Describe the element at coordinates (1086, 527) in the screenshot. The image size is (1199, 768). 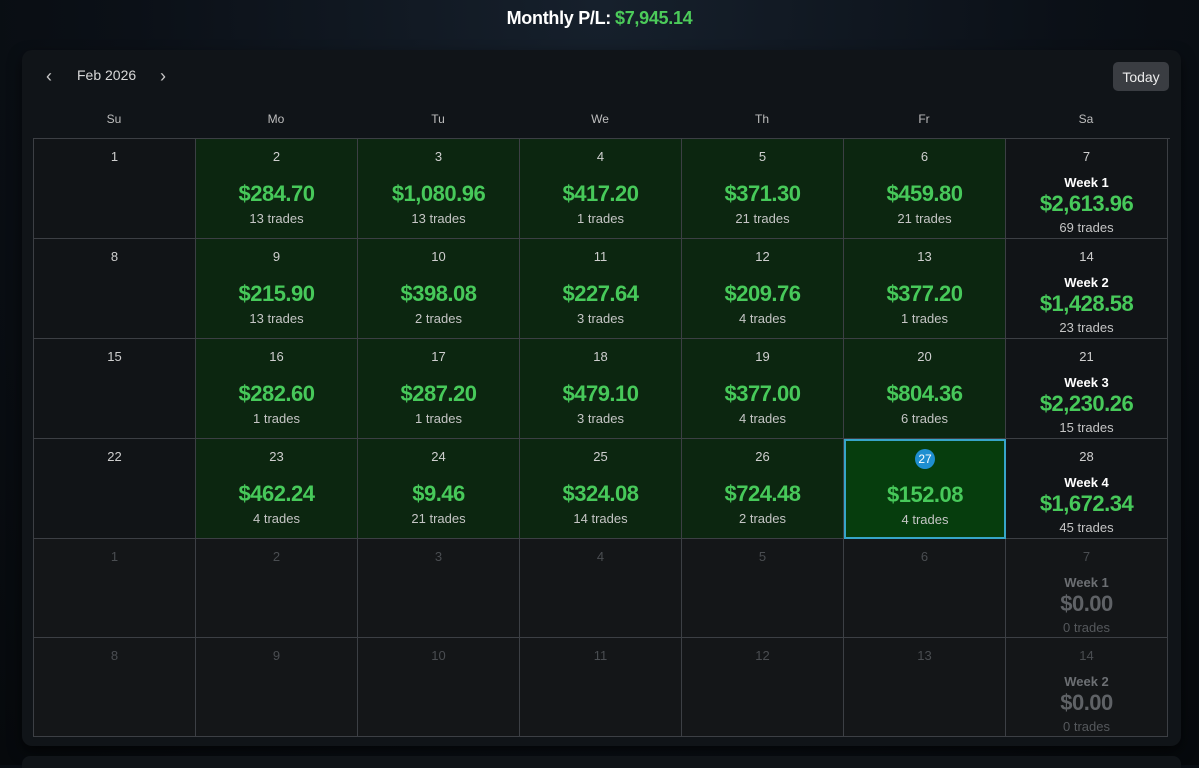
I see `week-trade-count: 45 trades` at that location.